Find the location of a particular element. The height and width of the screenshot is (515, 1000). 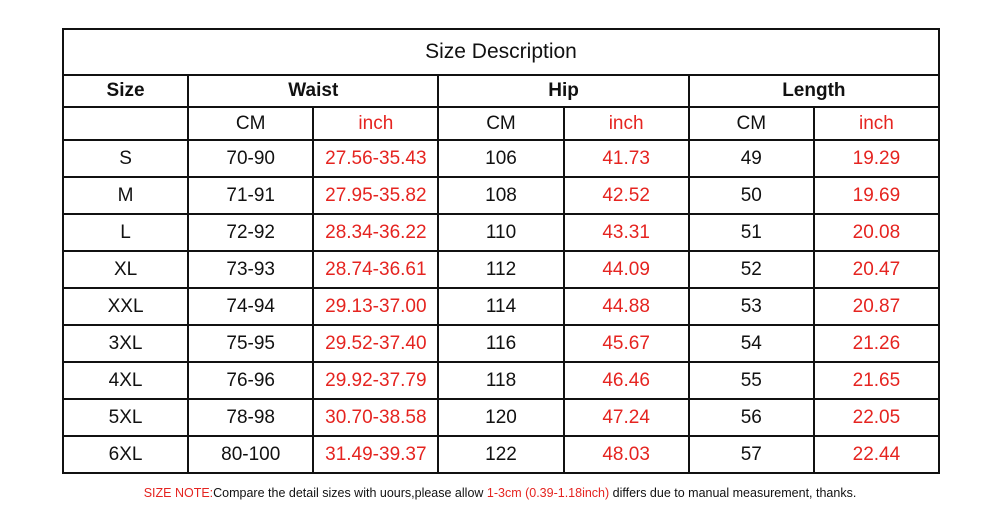

size-note-range: 1-3cm (0.39-1.18inch) is located at coordinates (548, 493).